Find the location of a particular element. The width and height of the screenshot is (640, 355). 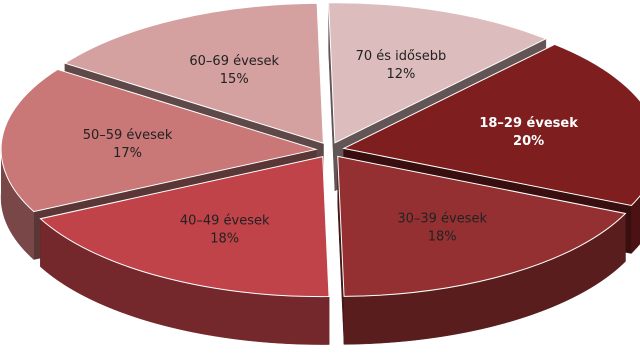

slice-value-label: 20% is located at coordinates (528, 141).